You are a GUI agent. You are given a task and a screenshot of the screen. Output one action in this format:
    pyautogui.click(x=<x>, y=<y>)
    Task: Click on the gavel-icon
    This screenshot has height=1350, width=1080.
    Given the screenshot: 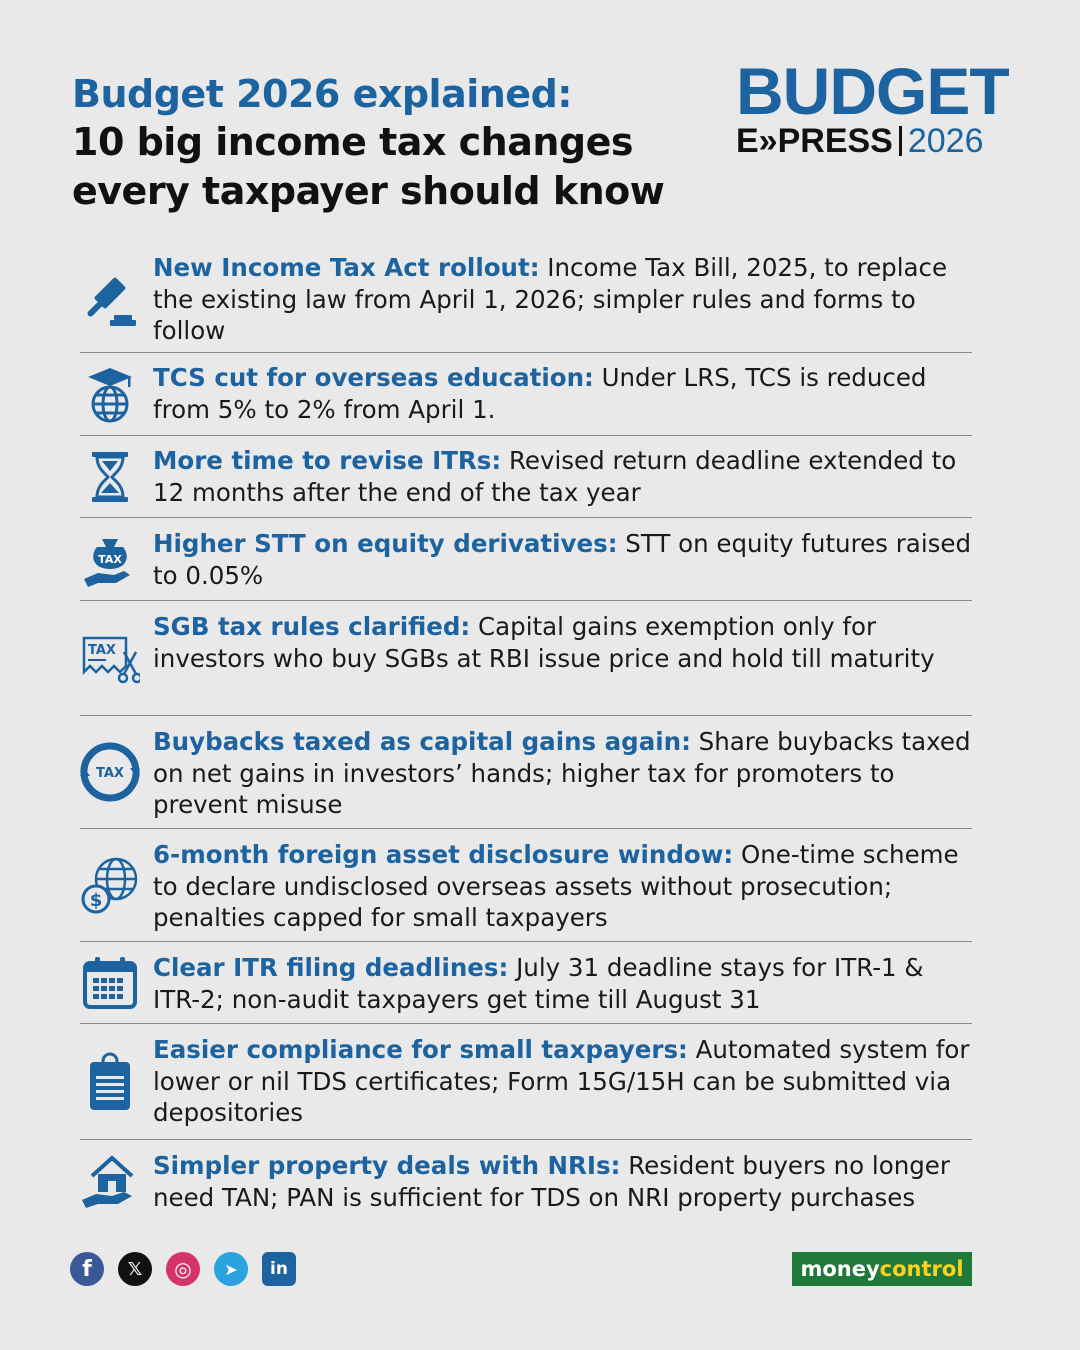 What is the action you would take?
    pyautogui.click(x=110, y=302)
    